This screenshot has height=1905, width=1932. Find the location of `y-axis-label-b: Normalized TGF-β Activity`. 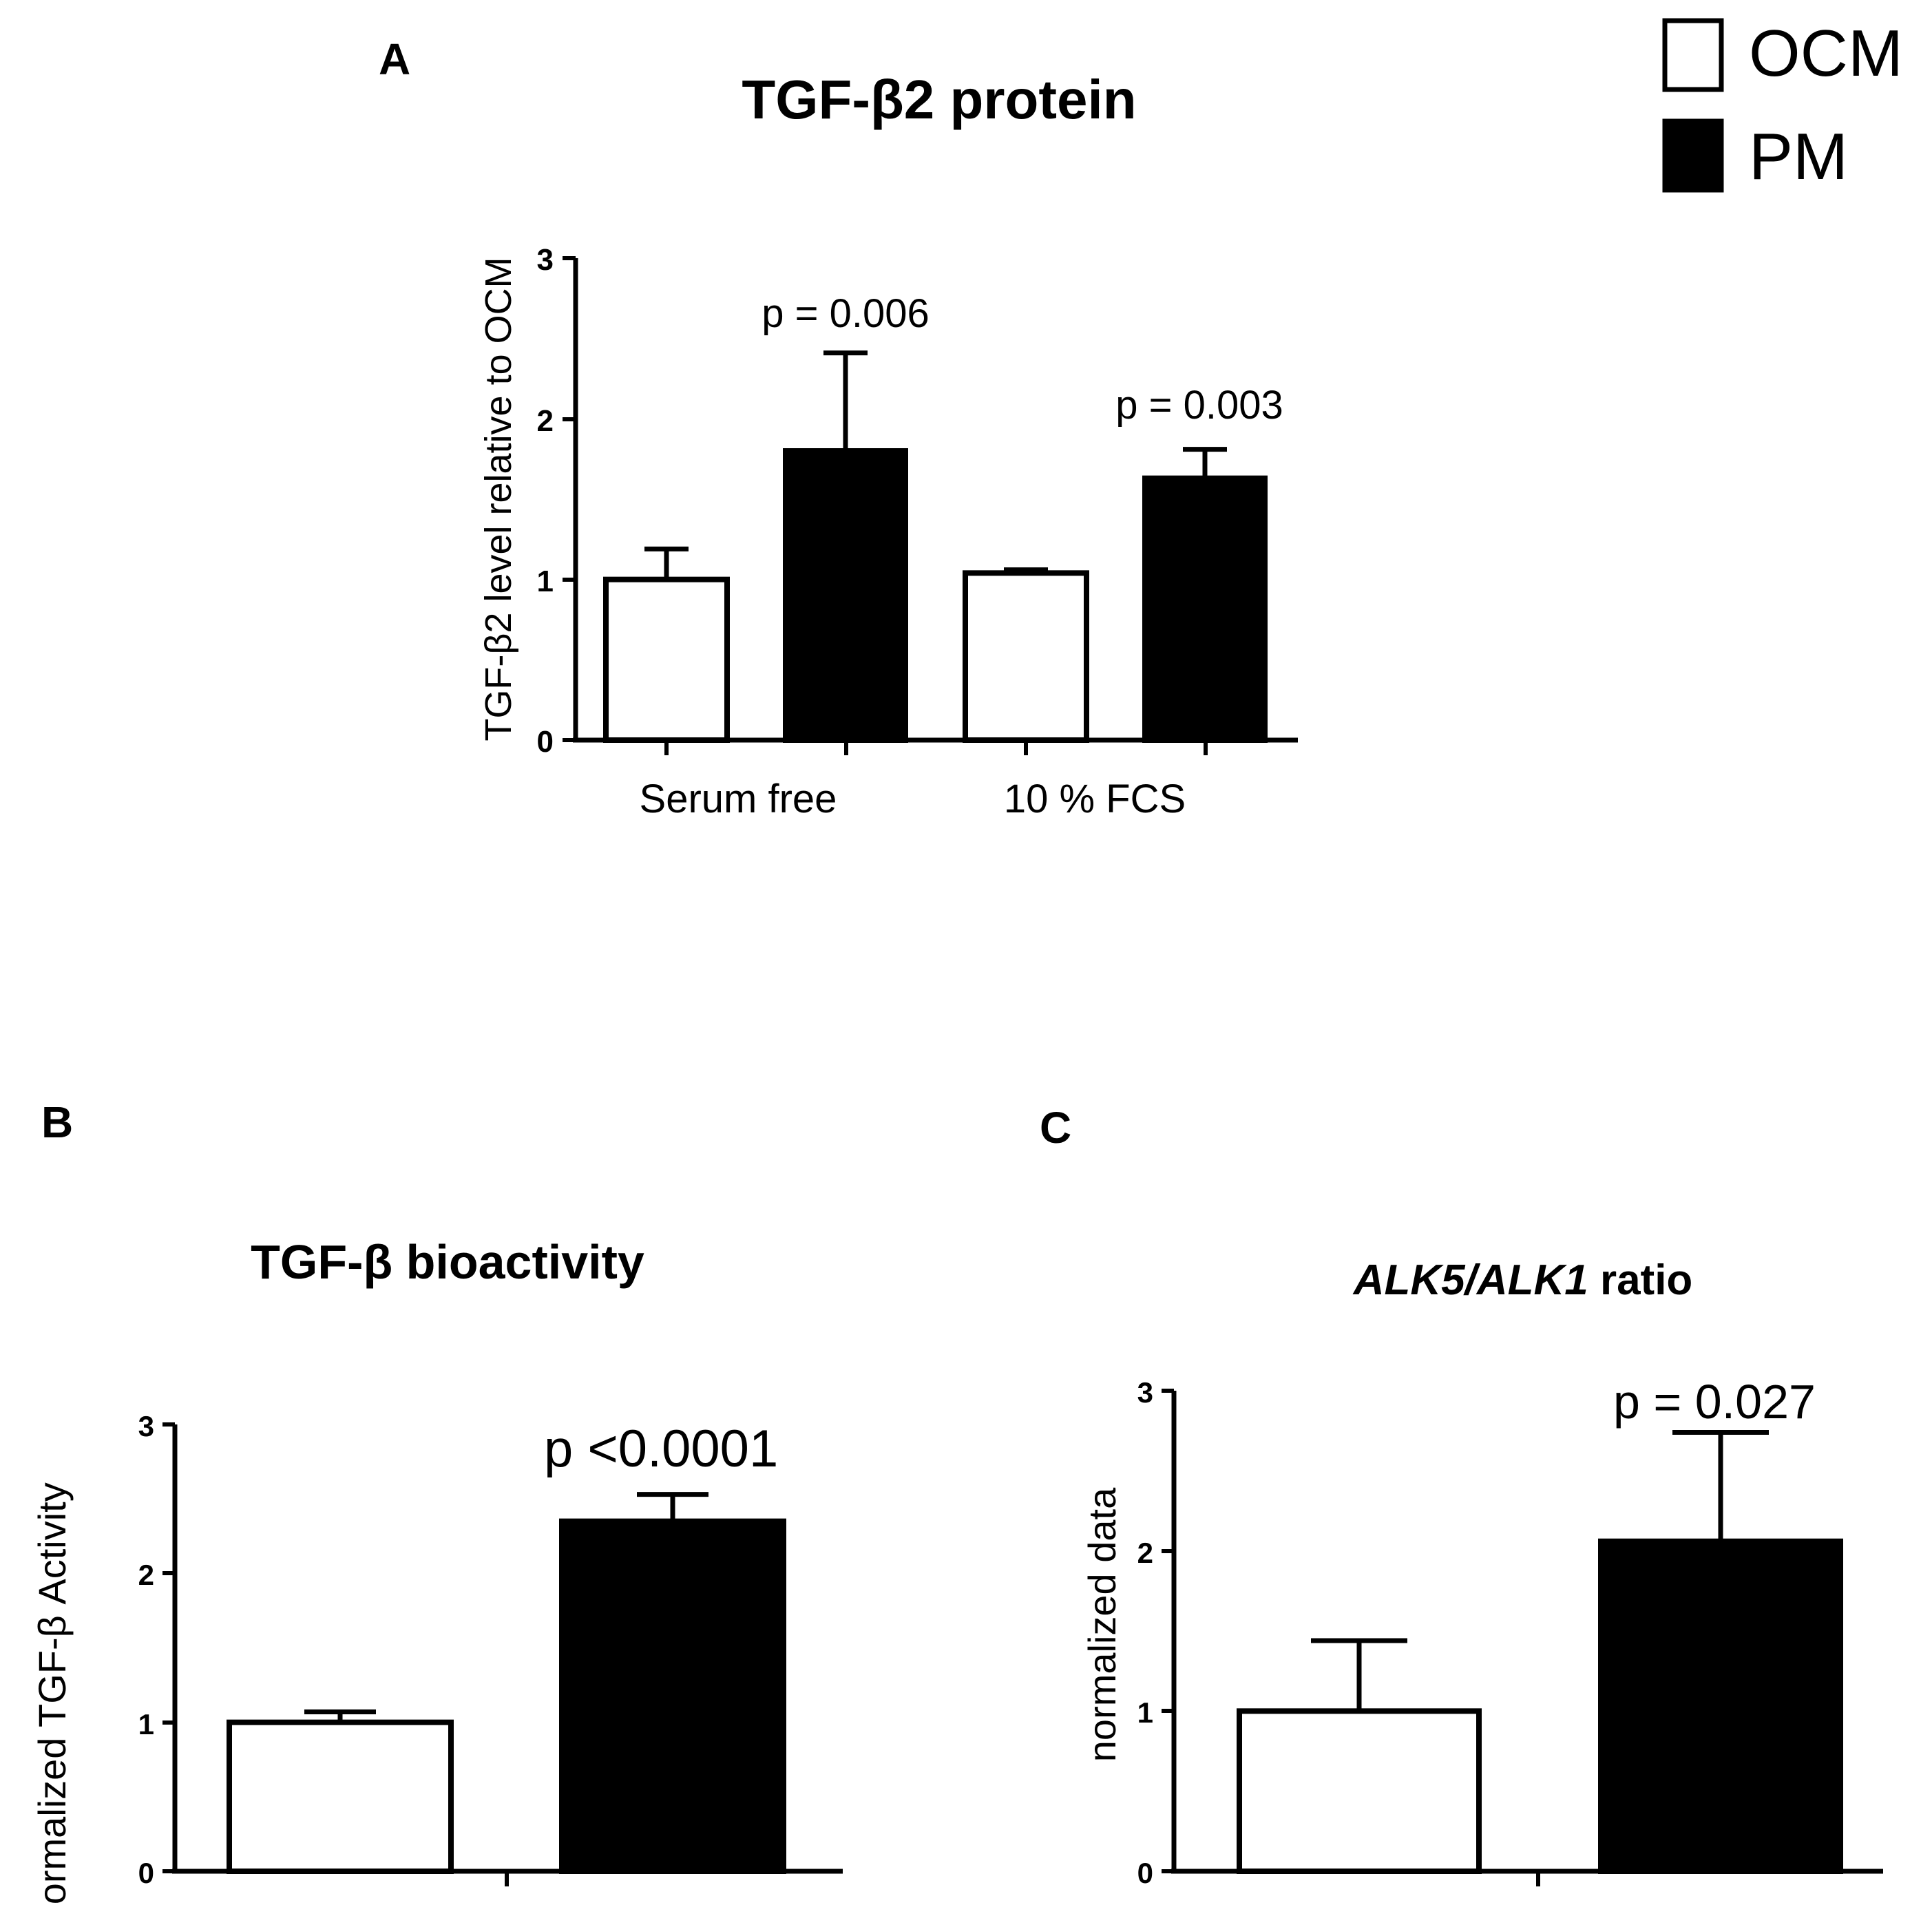

y-axis-label-b: Normalized TGF-β Activity is located at coordinates (52, 1693).